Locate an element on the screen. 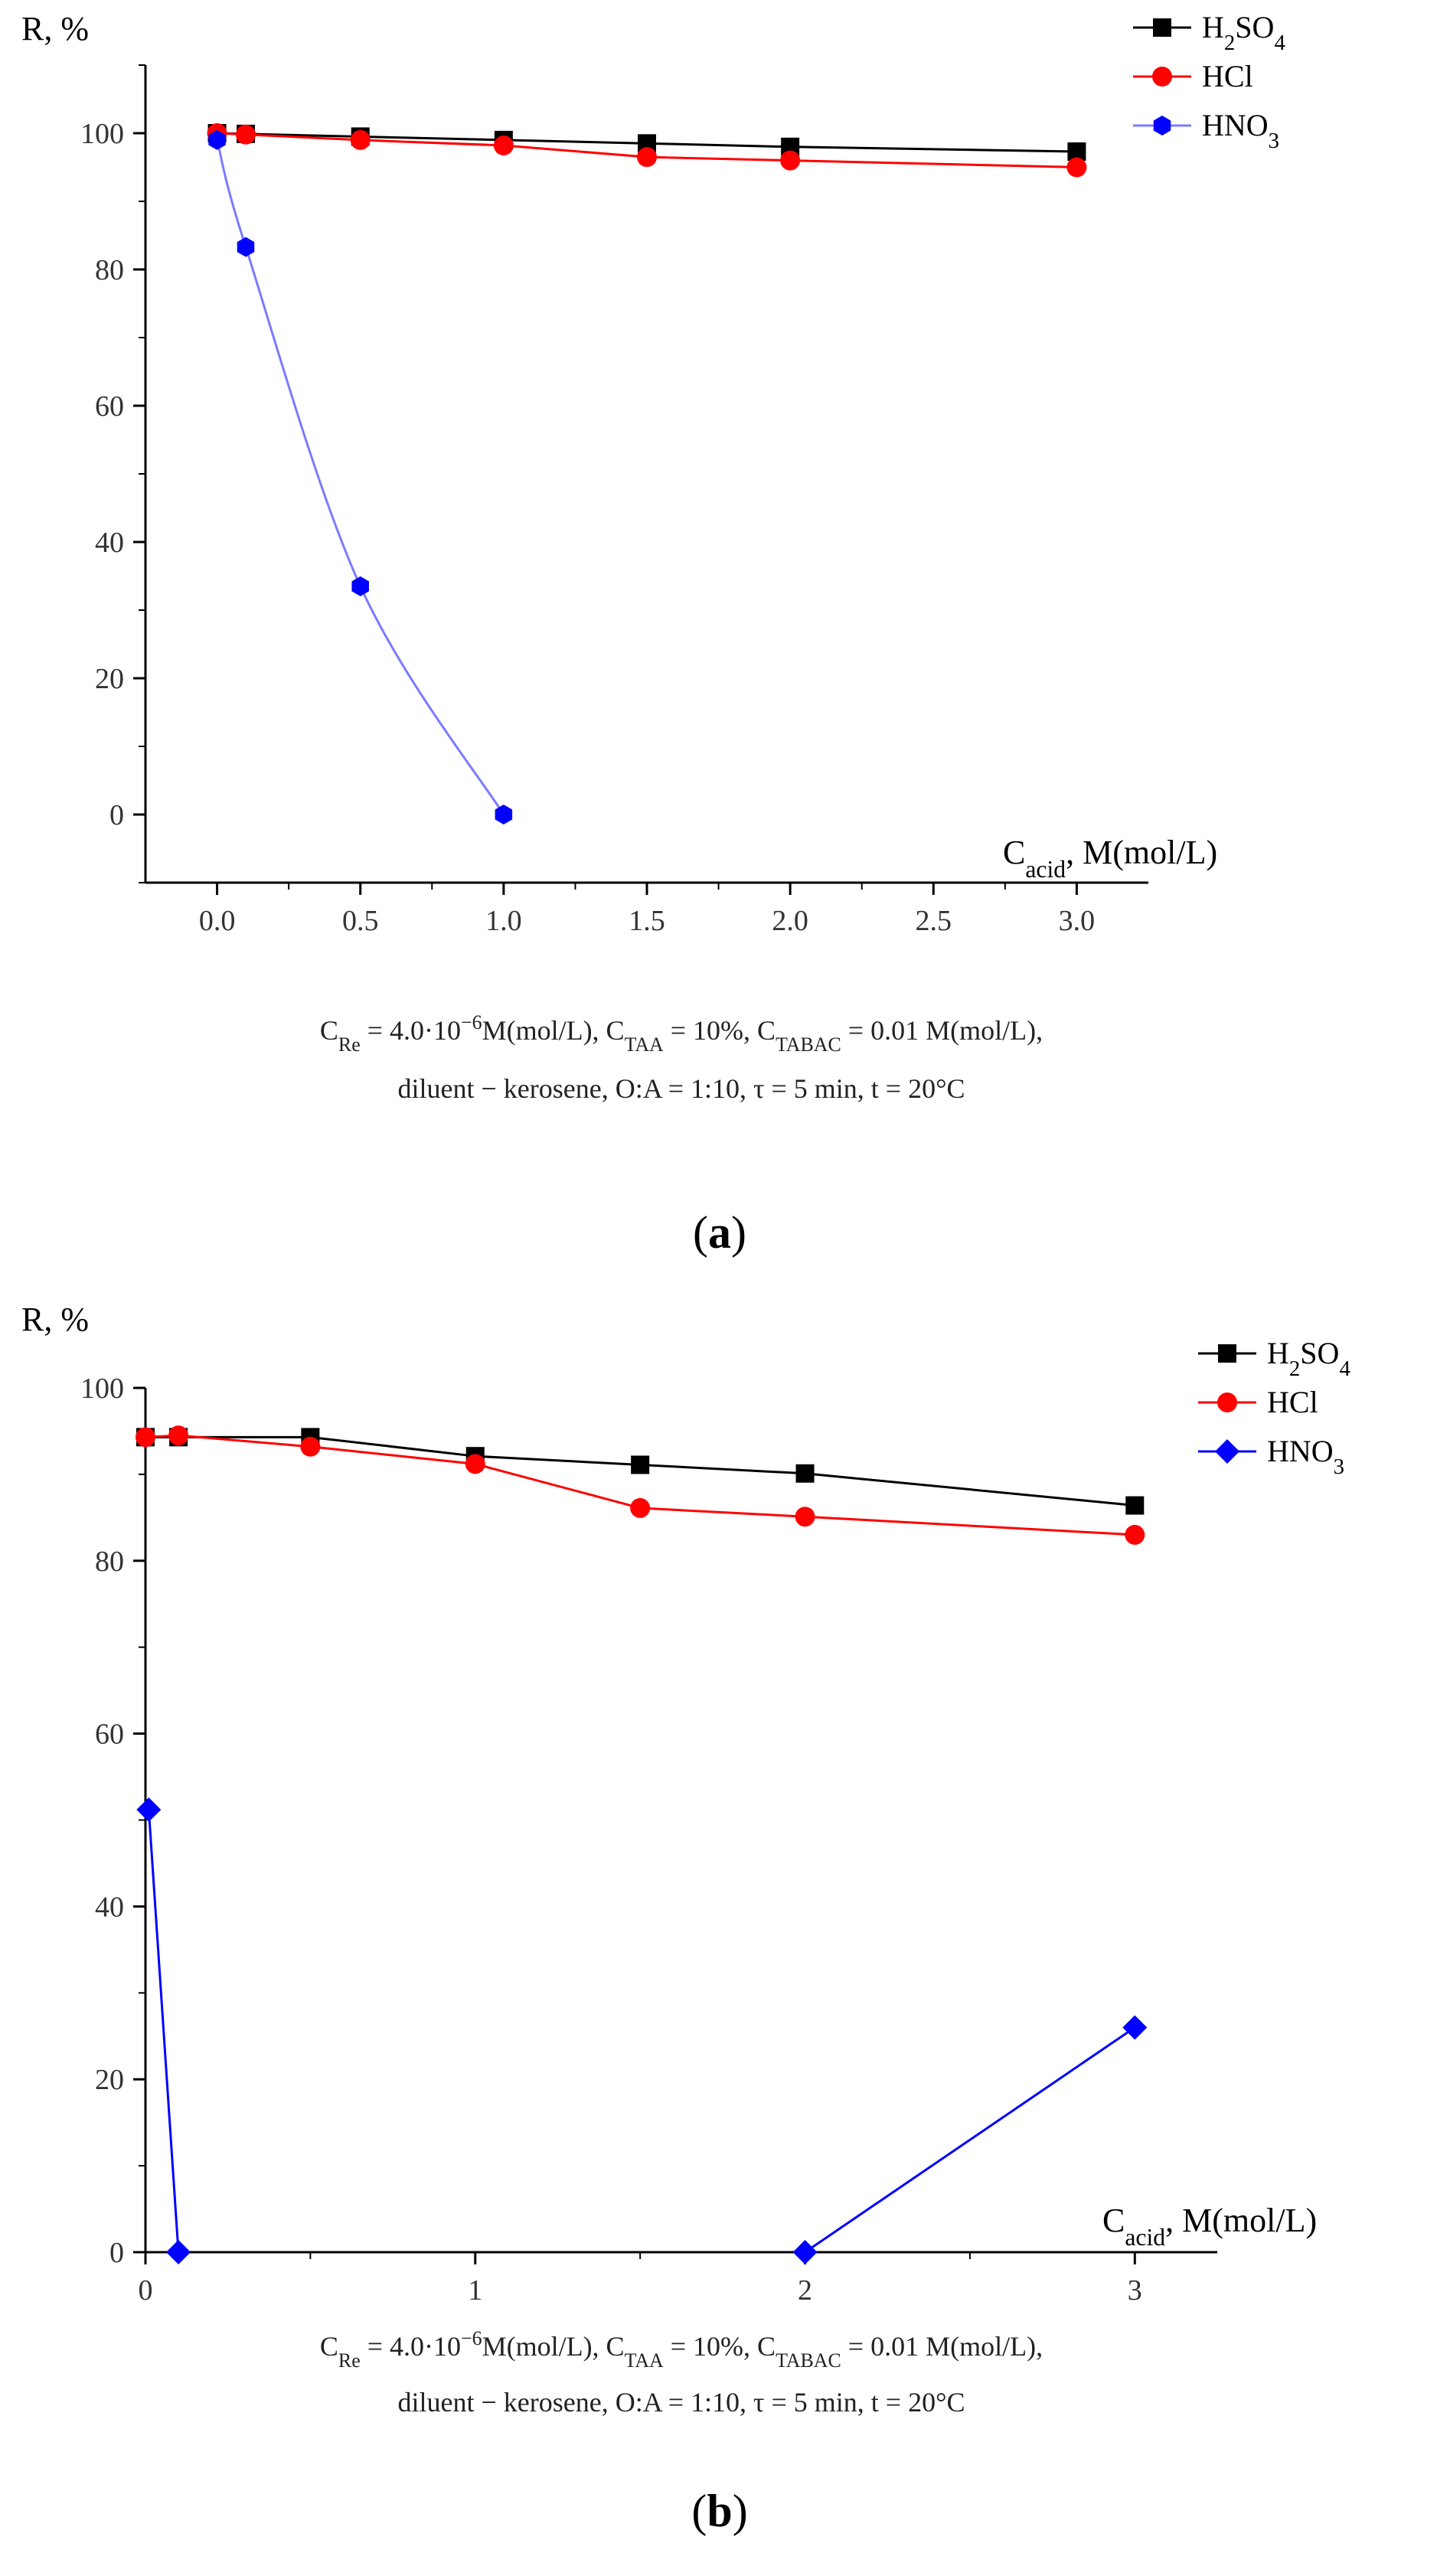 This screenshot has width=1450, height=2576. x-axis-label: Cacid, M(mol/L) is located at coordinates (1110, 858).